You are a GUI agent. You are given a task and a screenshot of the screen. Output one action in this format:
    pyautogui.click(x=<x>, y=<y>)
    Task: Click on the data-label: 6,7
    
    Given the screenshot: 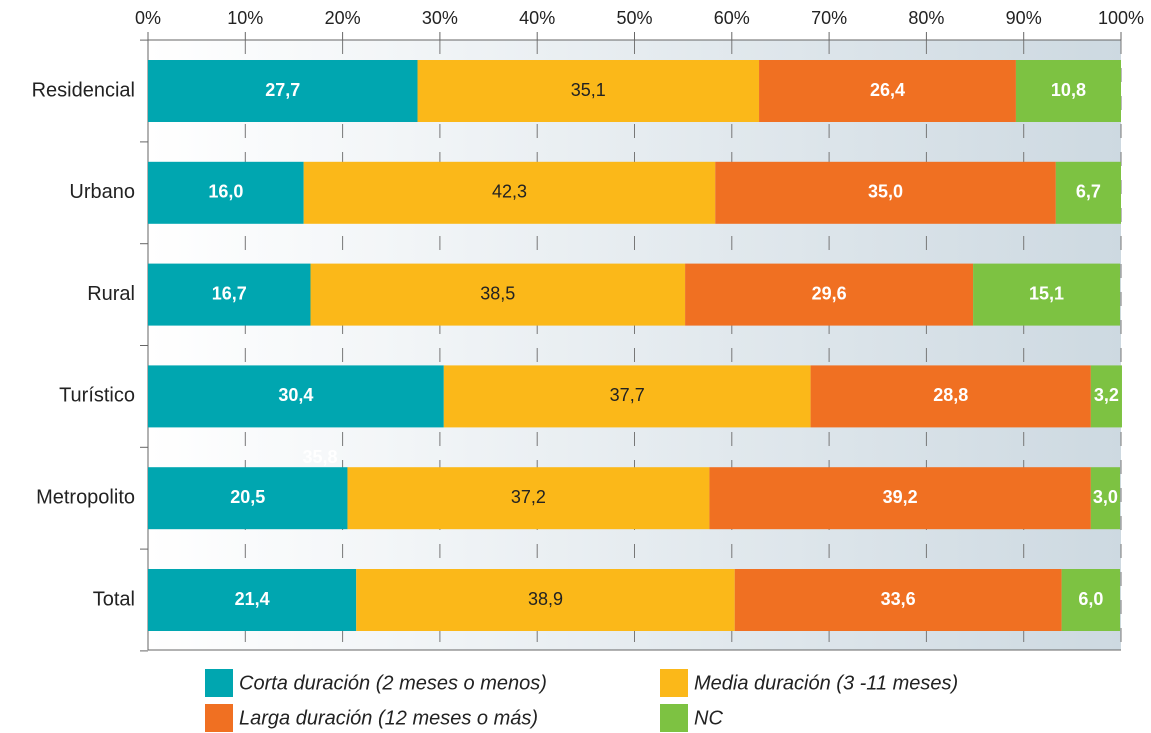 What is the action you would take?
    pyautogui.click(x=1088, y=192)
    